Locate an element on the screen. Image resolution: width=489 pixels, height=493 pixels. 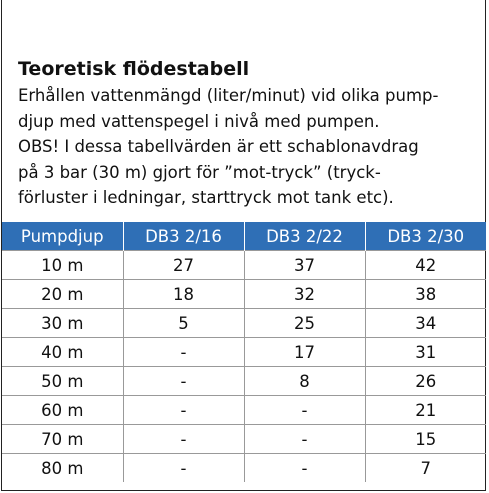
column-header: DB3 2/22 is located at coordinates (304, 236).